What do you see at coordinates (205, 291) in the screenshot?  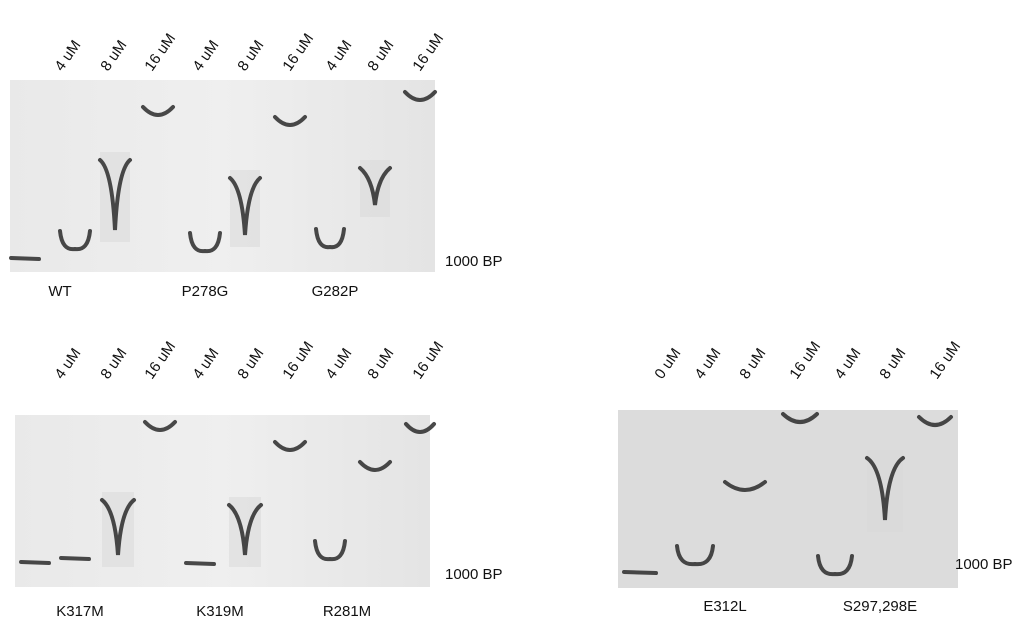 I see `sample-label: P278G` at bounding box center [205, 291].